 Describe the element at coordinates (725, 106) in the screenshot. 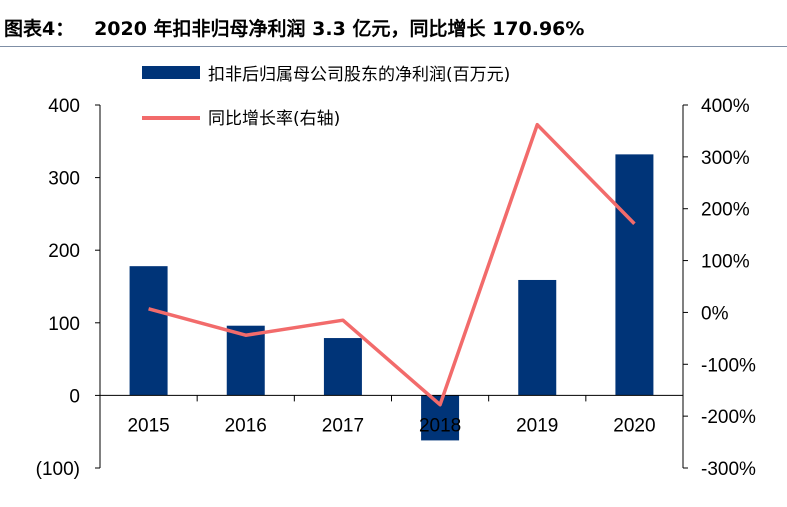

I see `right-tick-label: 400%` at that location.